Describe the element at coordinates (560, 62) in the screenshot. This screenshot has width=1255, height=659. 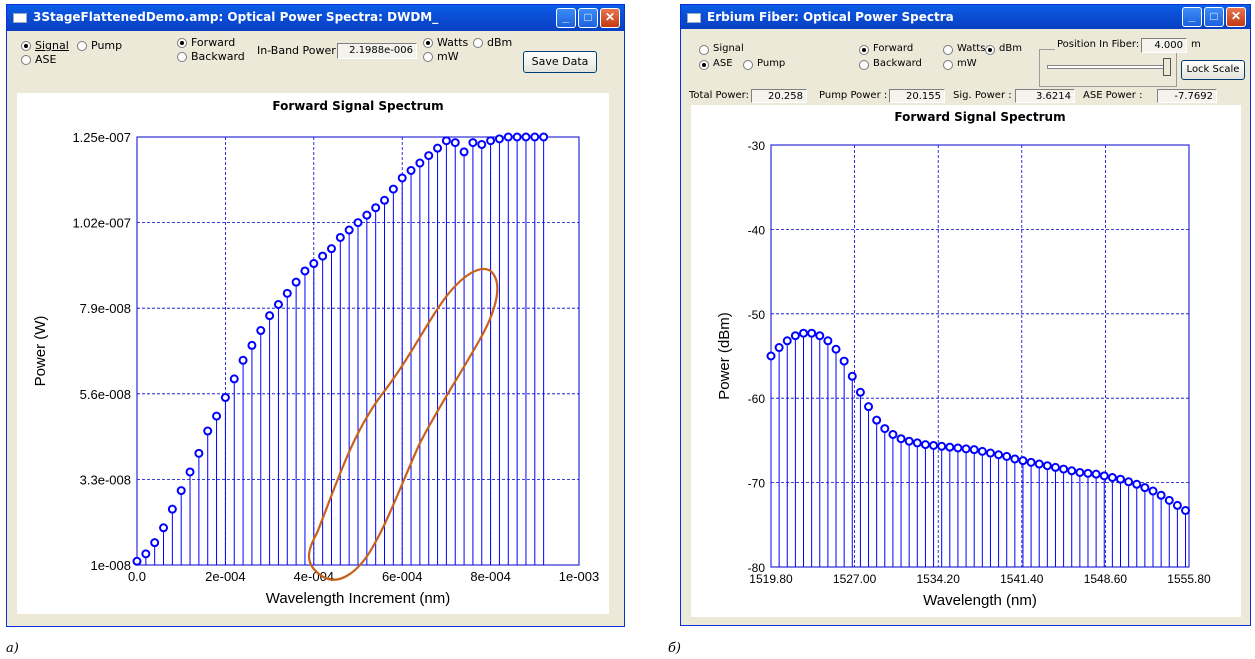
I see `save-data-button: Save Data` at that location.